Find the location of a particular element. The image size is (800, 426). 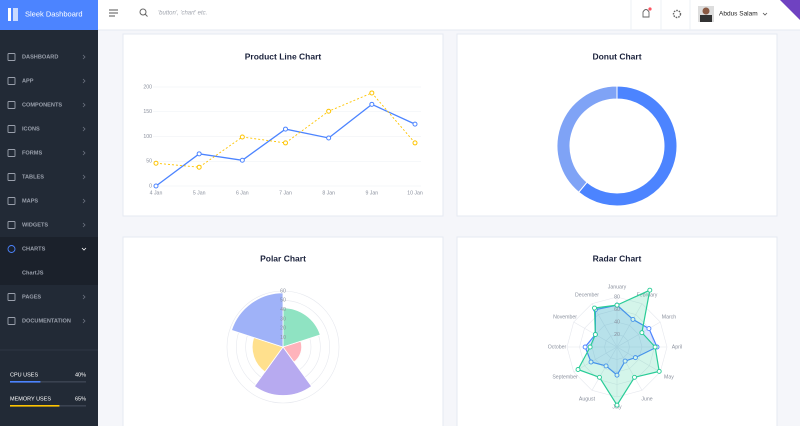

r-tick-label: 50 is located at coordinates (283, 301).